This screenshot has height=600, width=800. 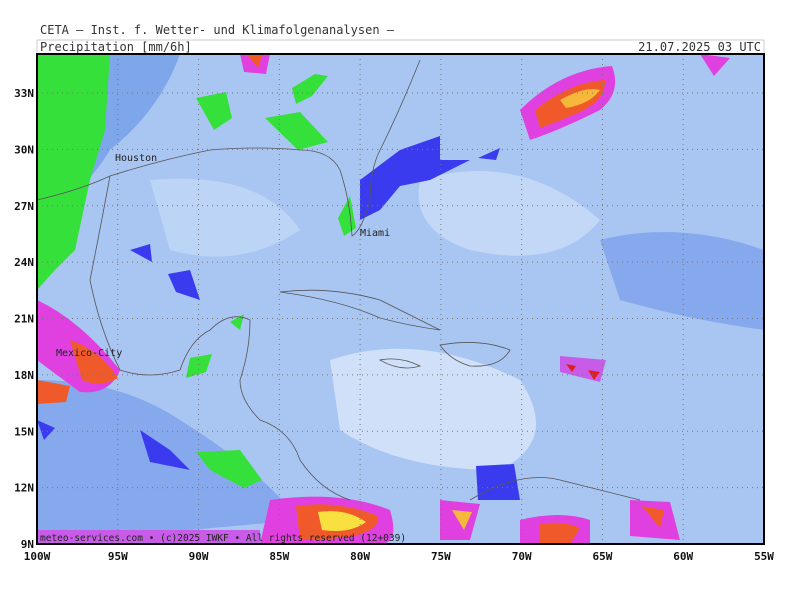 What do you see at coordinates (24, 93) in the screenshot?
I see `lat-label: 33N` at bounding box center [24, 93].